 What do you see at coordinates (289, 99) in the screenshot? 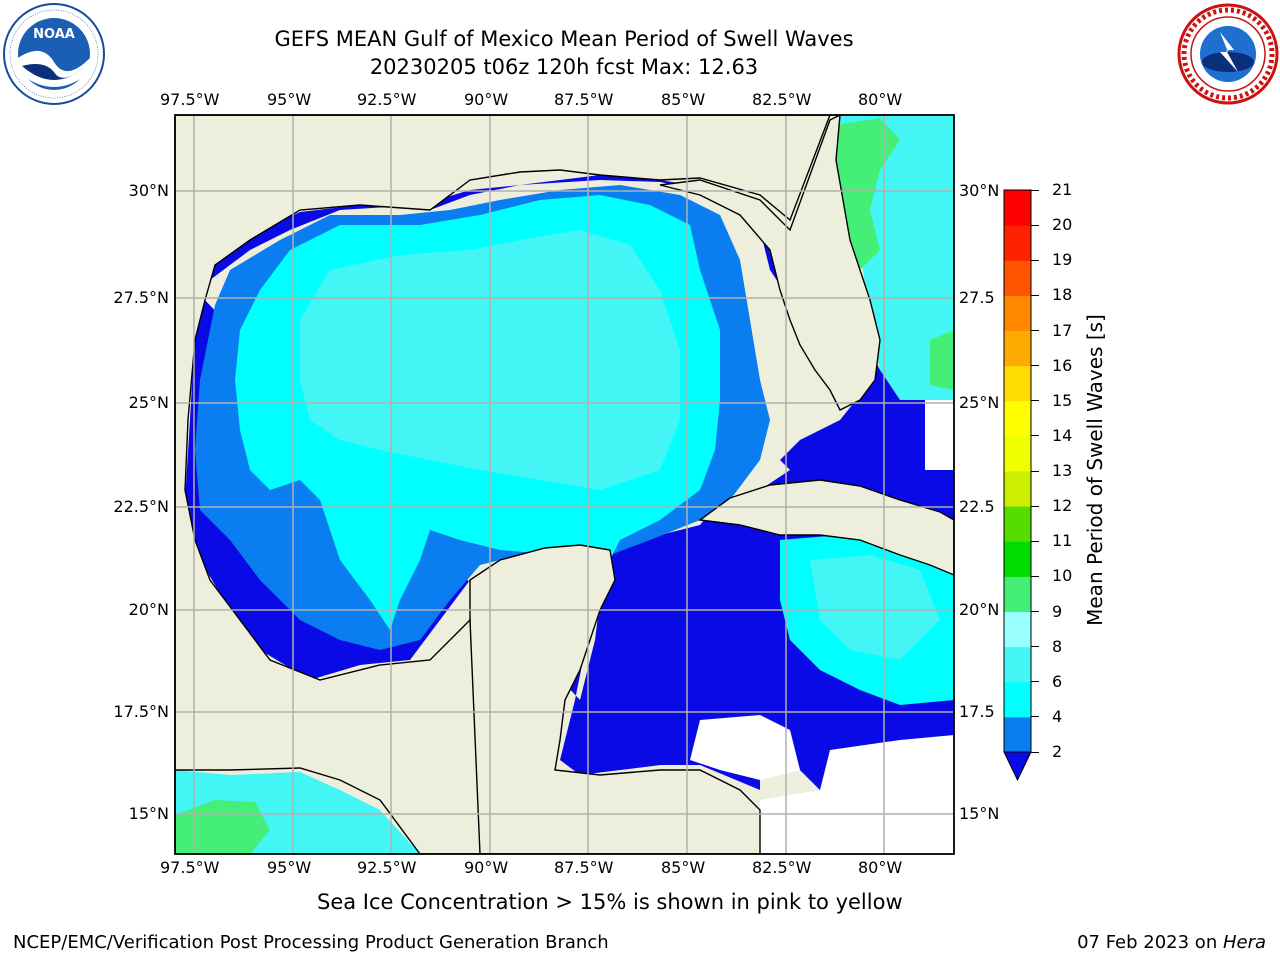
I see `lon-label-top: 95°W` at bounding box center [289, 99].